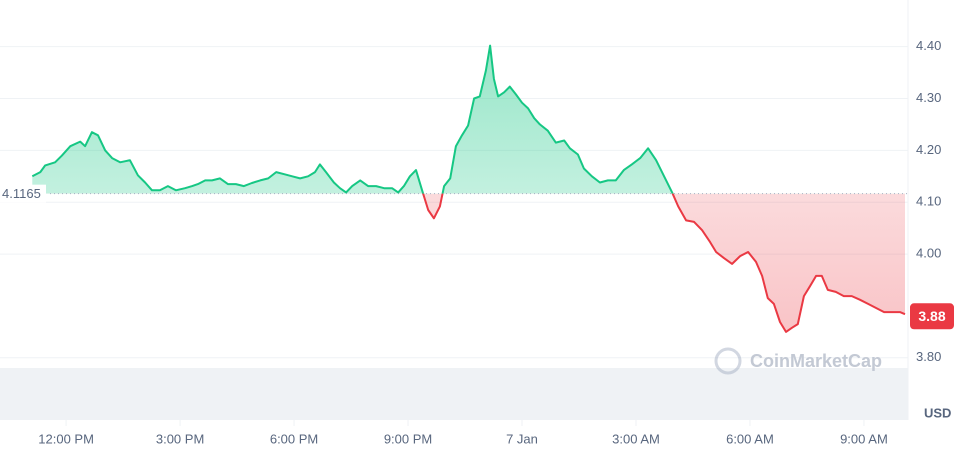  Describe the element at coordinates (816, 361) in the screenshot. I see `watermark: CoinMarketCap` at that location.